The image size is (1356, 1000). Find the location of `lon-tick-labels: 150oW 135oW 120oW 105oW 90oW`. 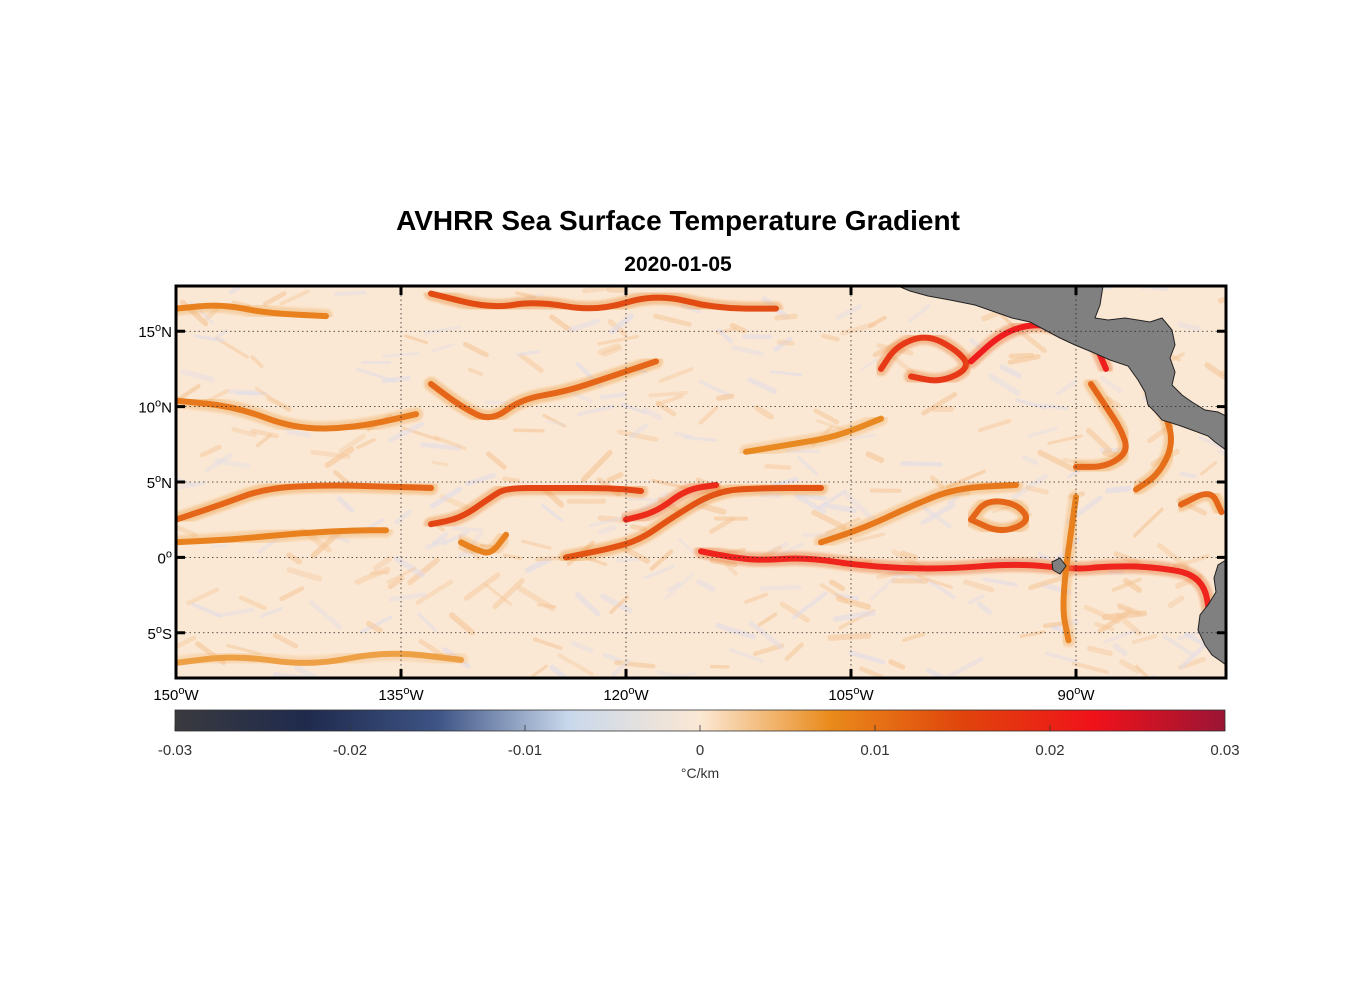

lon-tick-labels: 150oW 135oW 120oW 105oW 90oW is located at coordinates (624, 694).